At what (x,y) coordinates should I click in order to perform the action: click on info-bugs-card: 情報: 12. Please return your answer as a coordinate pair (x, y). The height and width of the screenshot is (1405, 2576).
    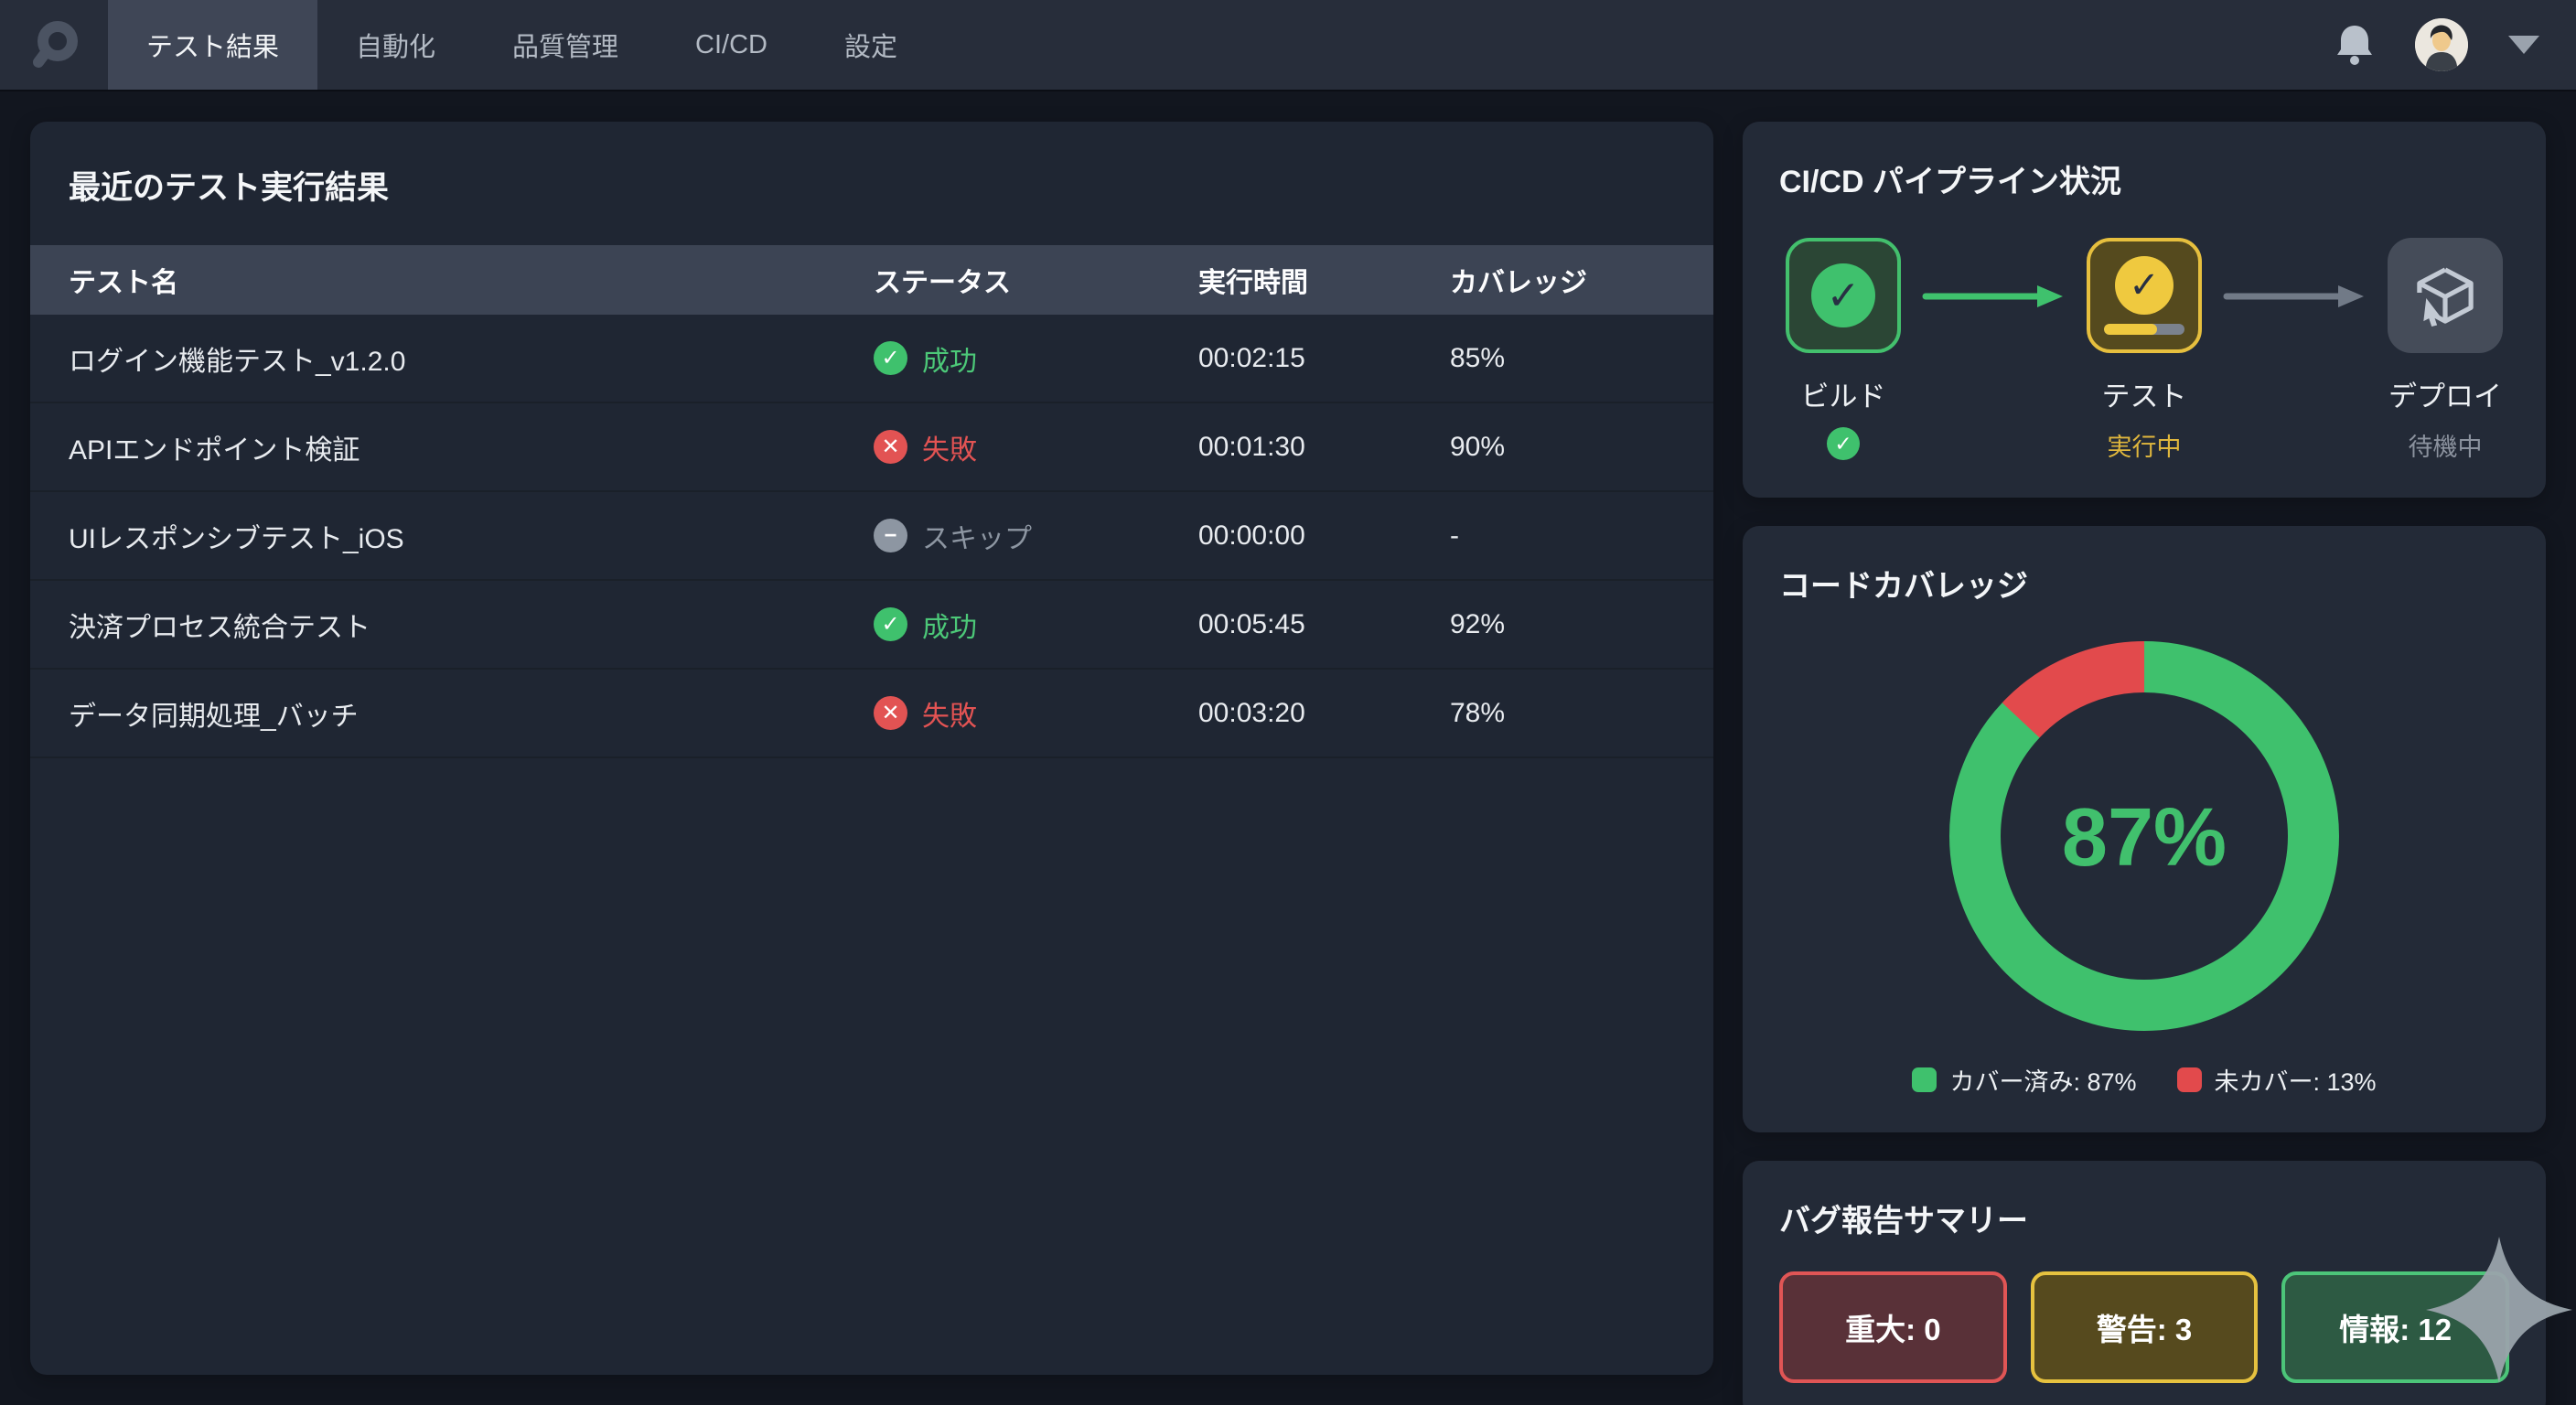
    Looking at the image, I should click on (2395, 1327).